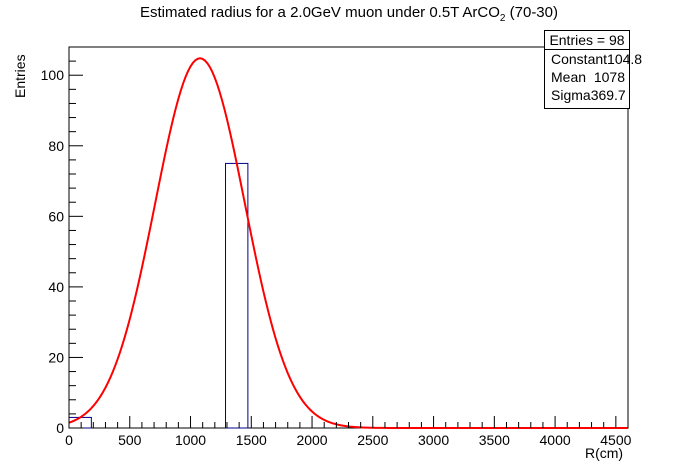  What do you see at coordinates (158, 295) in the screenshot?
I see `histogram` at bounding box center [158, 295].